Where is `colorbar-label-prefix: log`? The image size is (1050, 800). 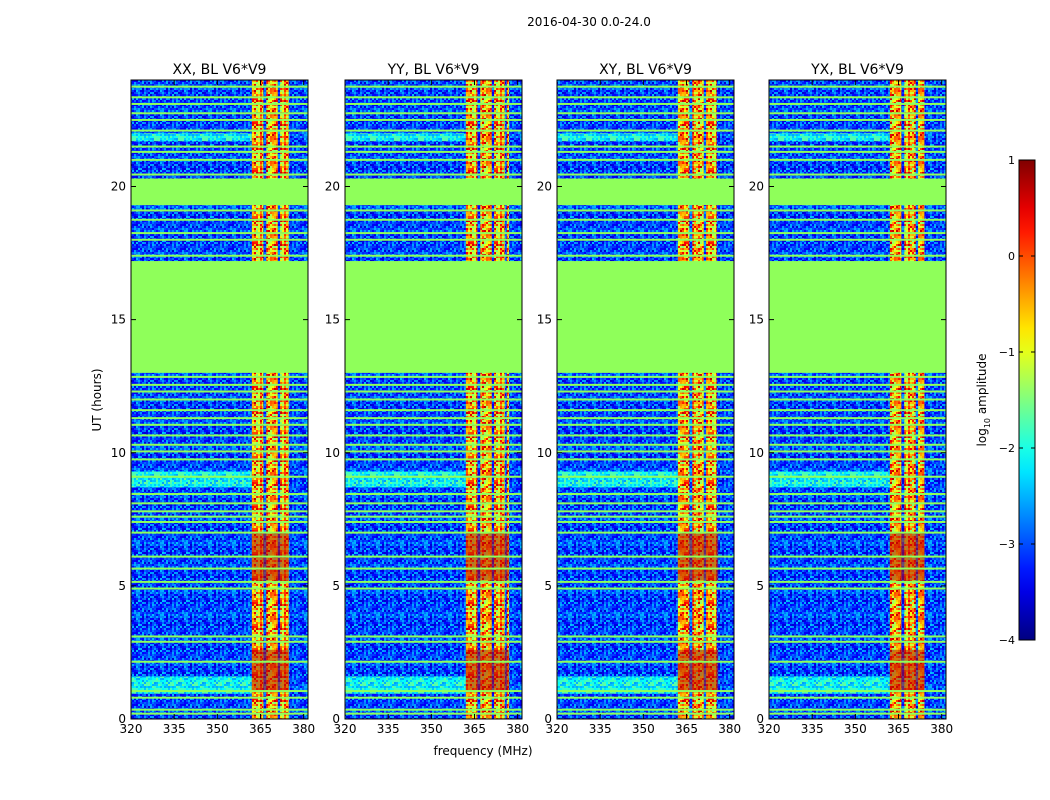 colorbar-label-prefix: log is located at coordinates (982, 437).